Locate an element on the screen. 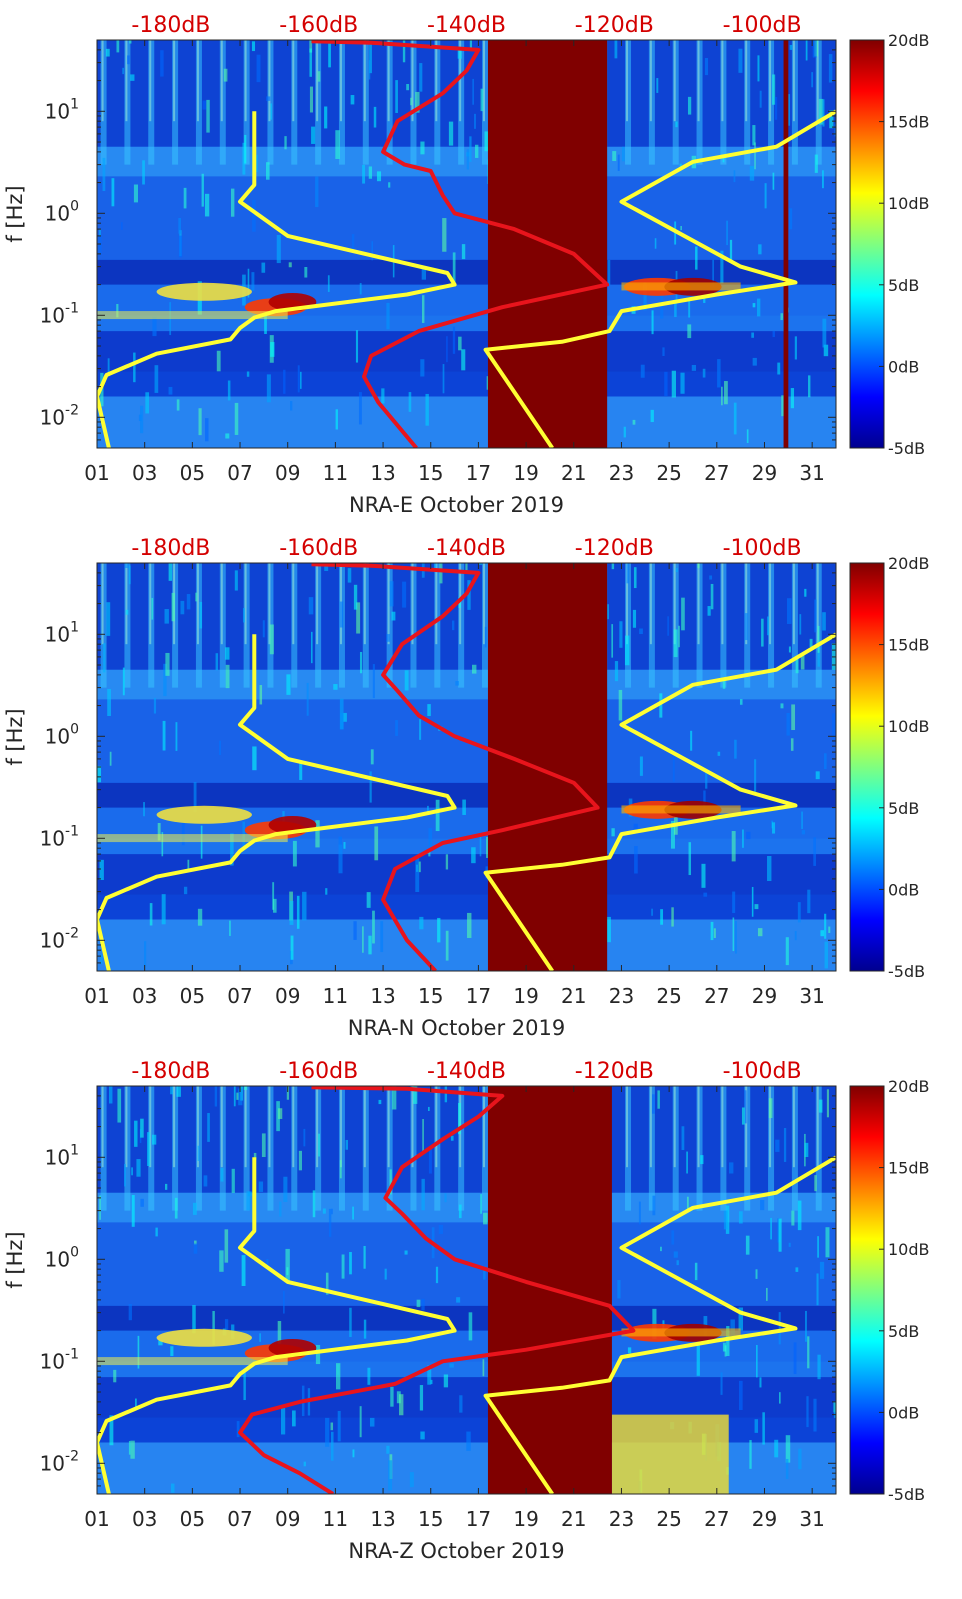 The image size is (962, 1599). colorbar-tick-label: 5dB is located at coordinates (903, 808).